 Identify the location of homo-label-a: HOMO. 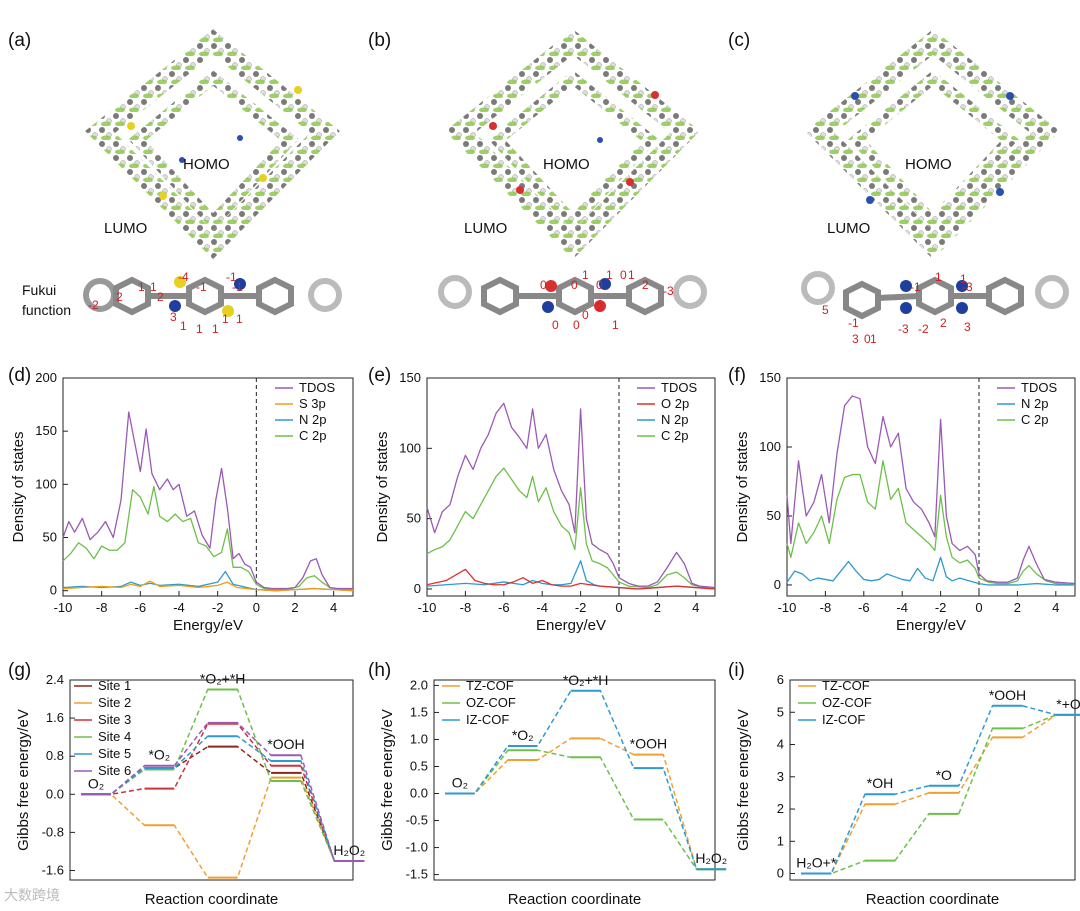
(206, 164).